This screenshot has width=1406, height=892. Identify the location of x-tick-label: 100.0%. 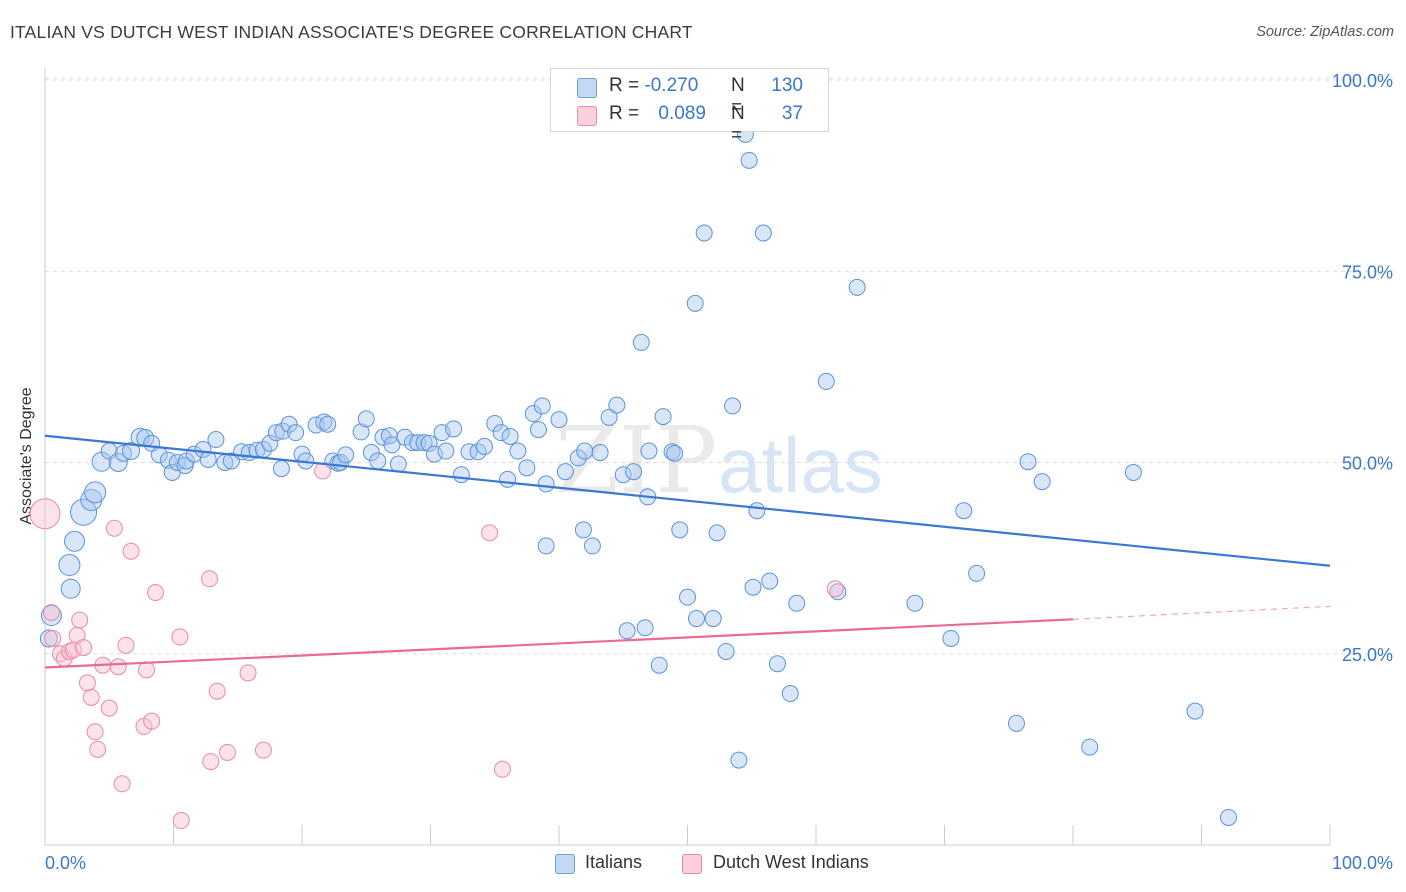
(1362, 863).